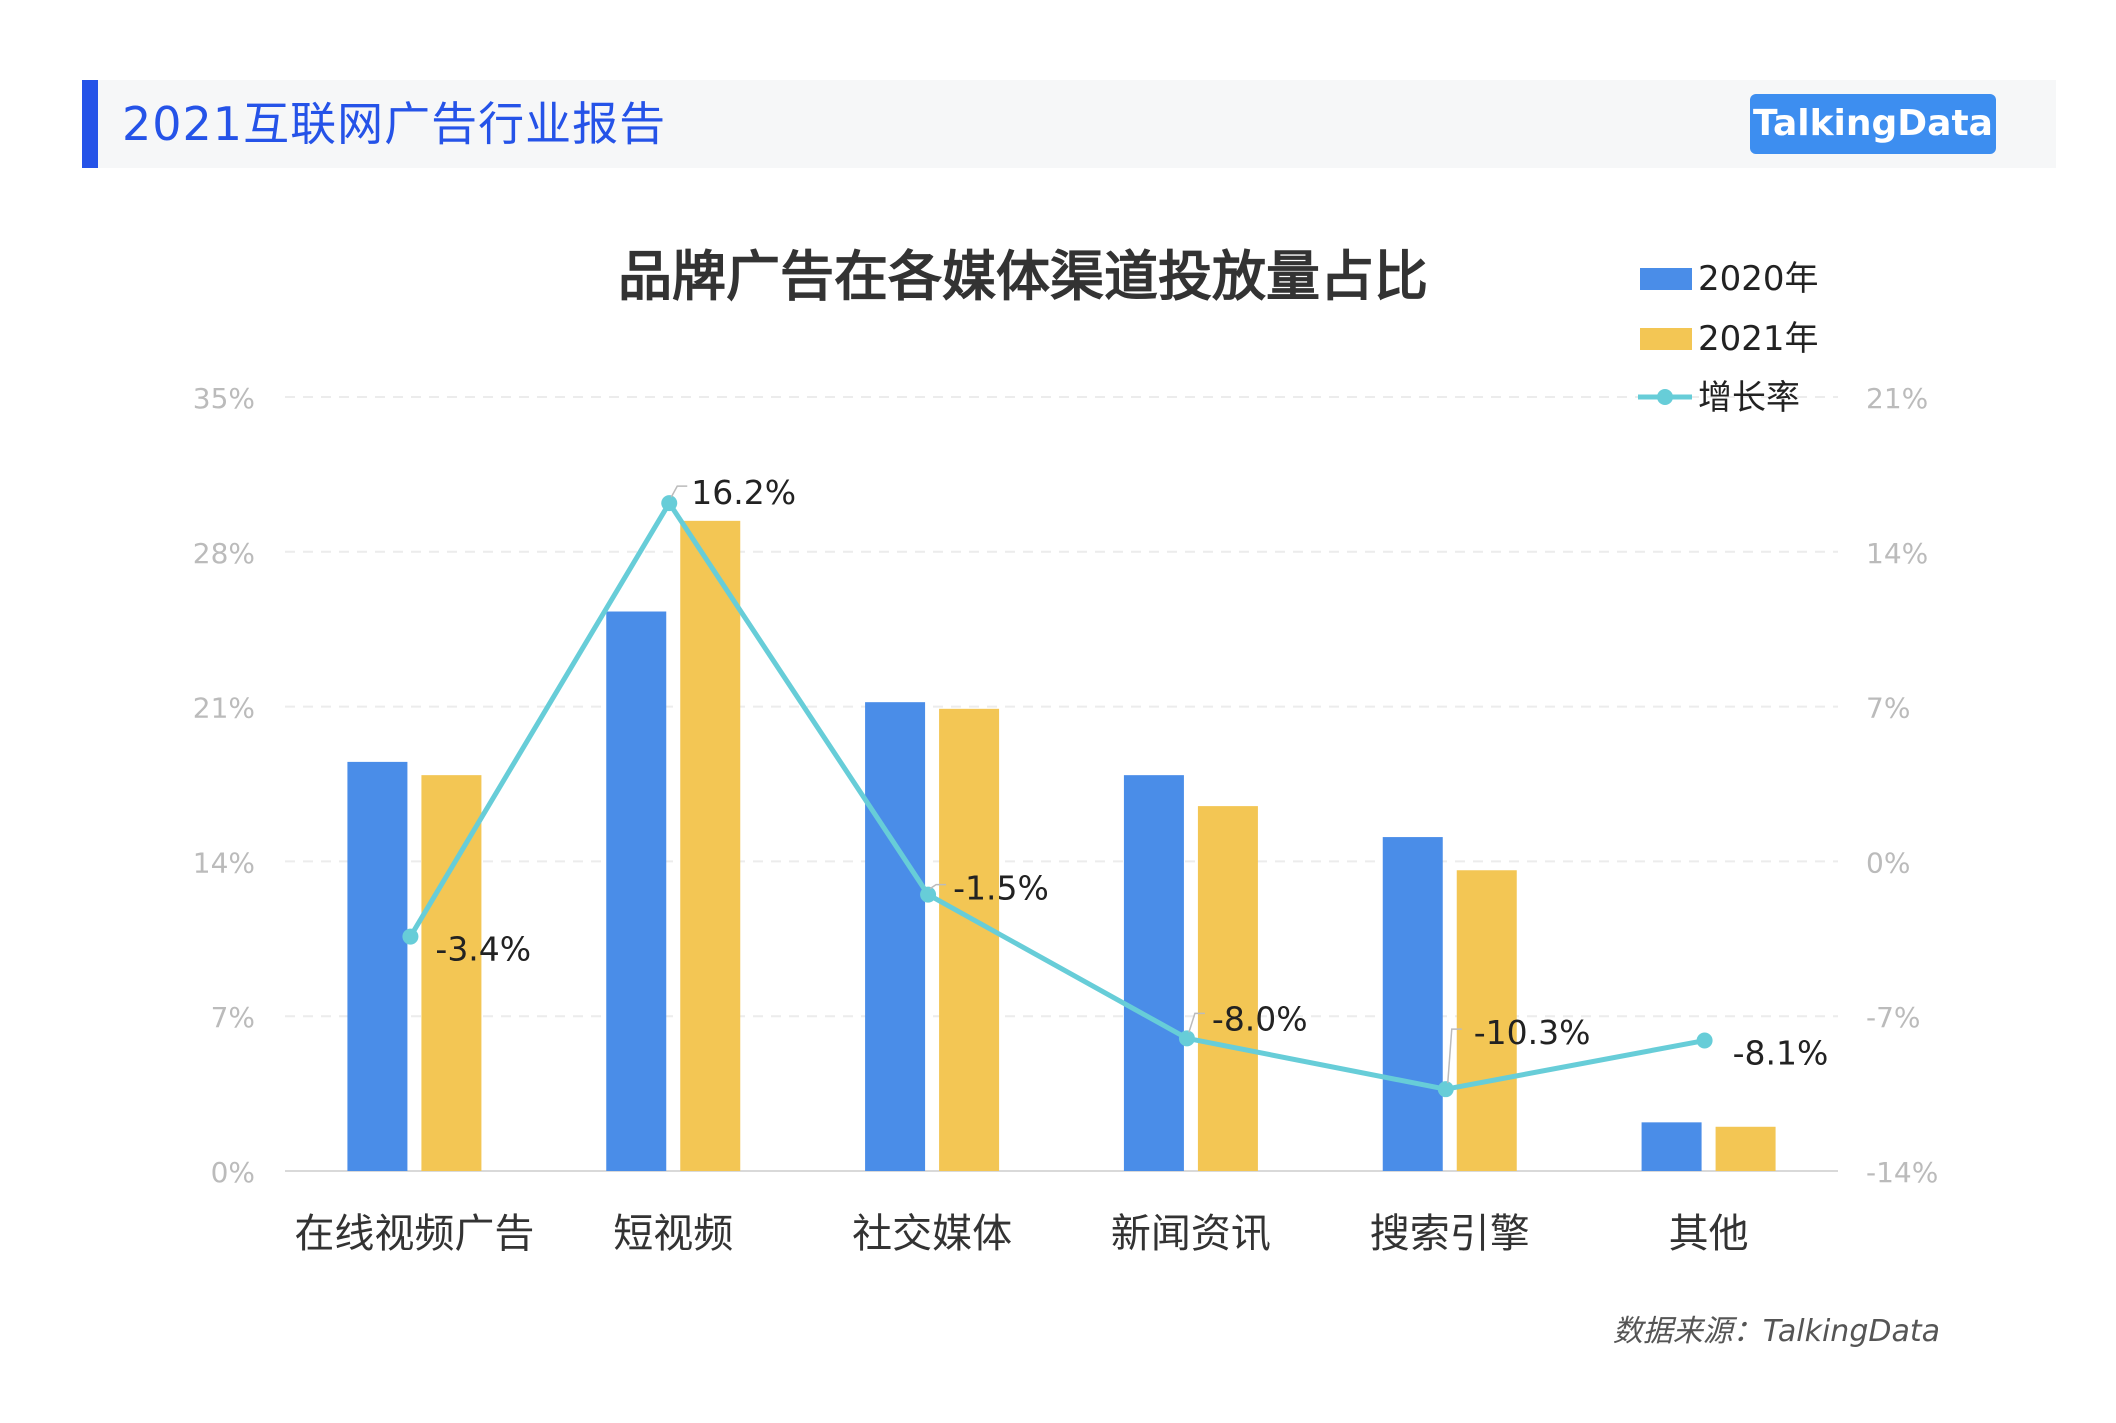 The image size is (2116, 1423). Describe the element at coordinates (1191, 1234) in the screenshot. I see `x-category-label: 新闻资讯` at that location.